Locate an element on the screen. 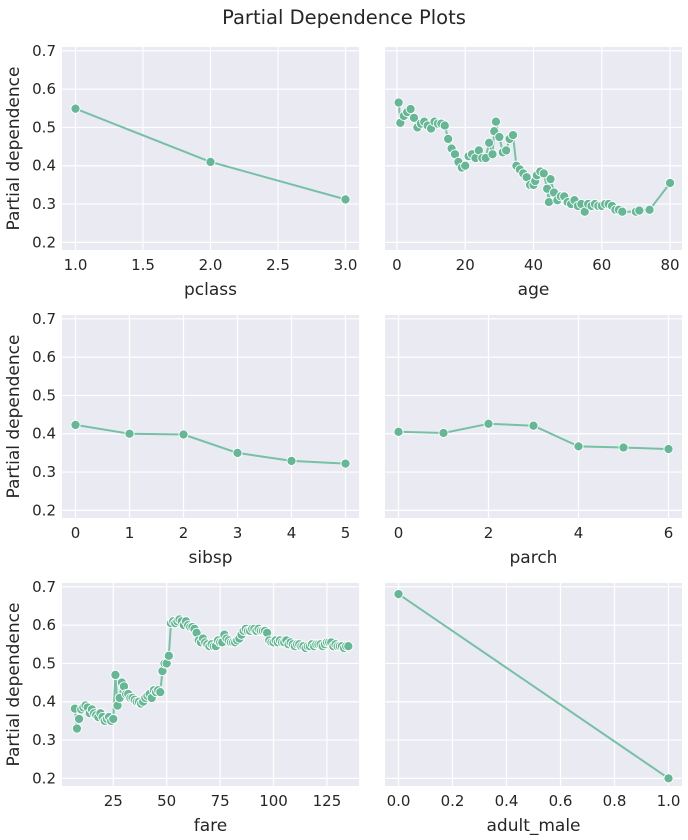 This screenshot has width=688, height=840. x-axis-label: fare is located at coordinates (210, 826).